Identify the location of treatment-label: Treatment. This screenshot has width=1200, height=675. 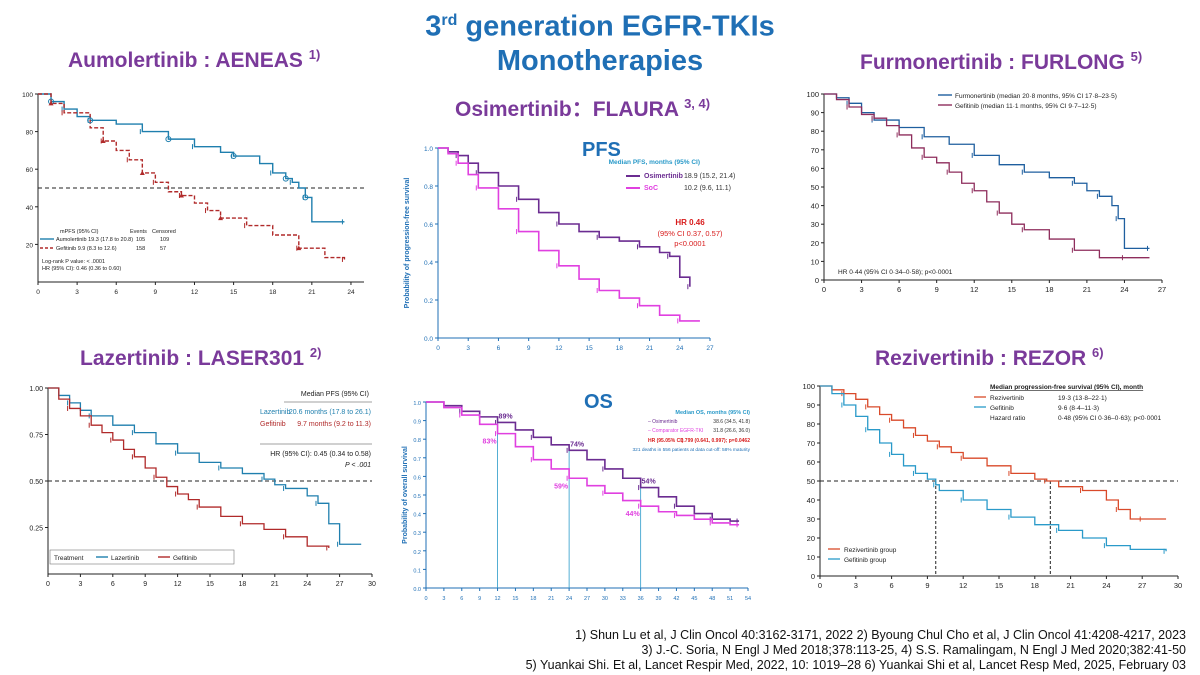
(69, 558).